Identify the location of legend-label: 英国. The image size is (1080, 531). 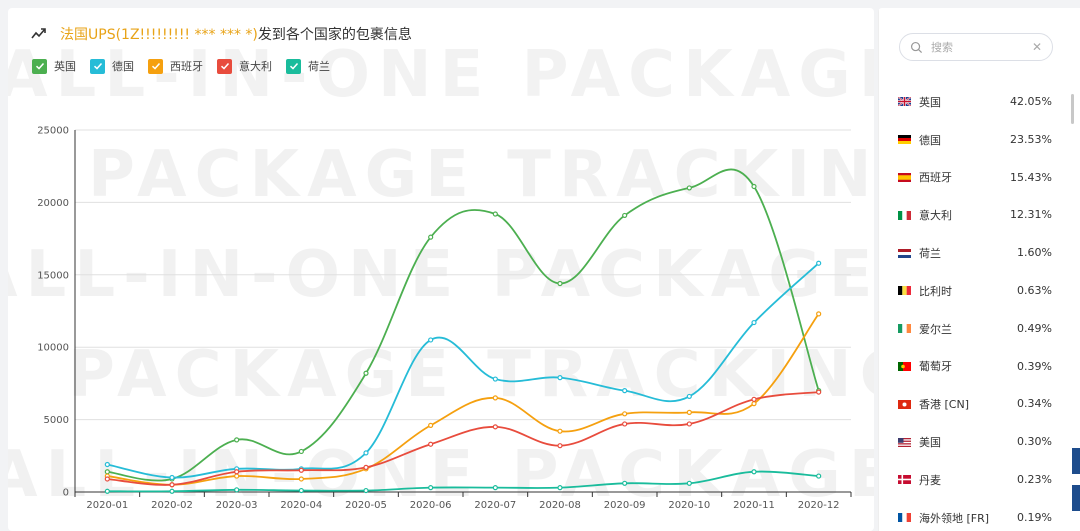
(65, 66).